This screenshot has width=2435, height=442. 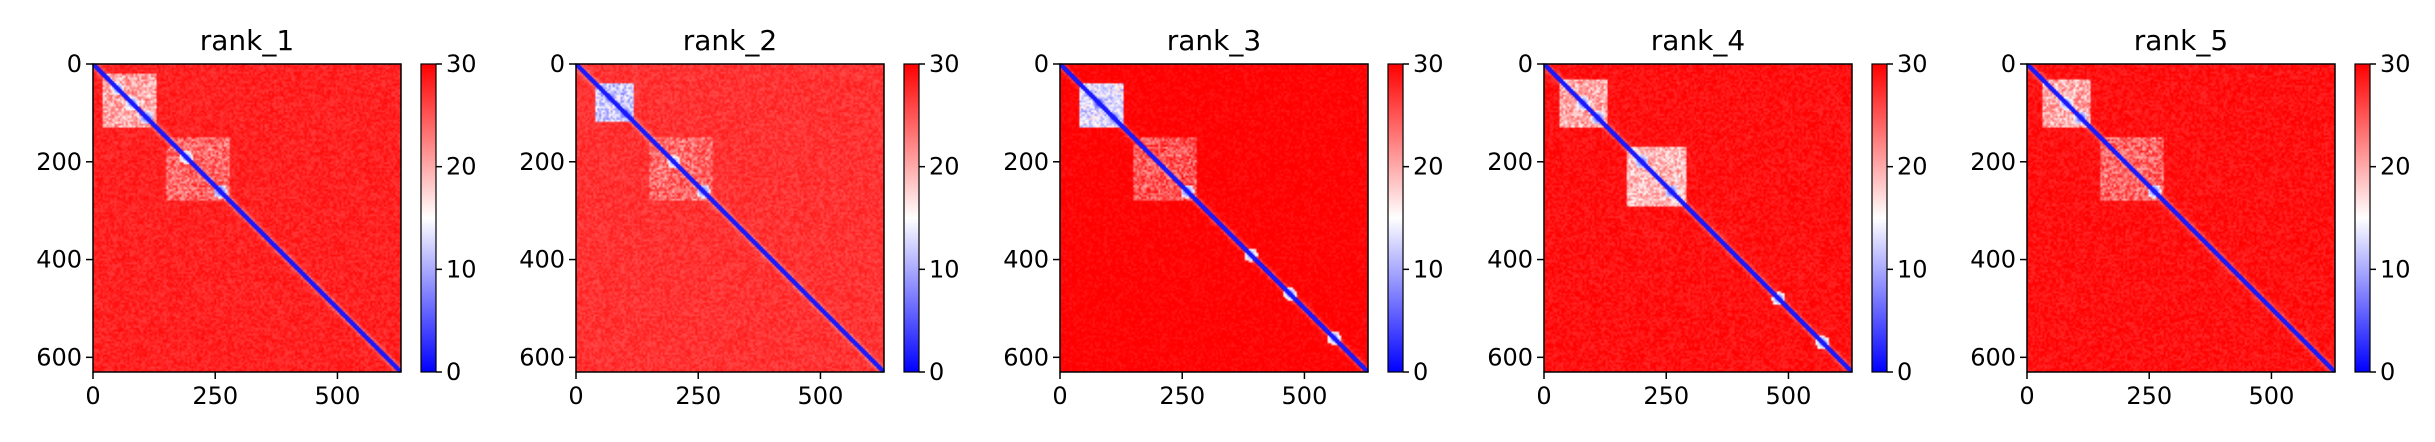 I want to click on chart-title: rank_2, so click(x=730, y=40).